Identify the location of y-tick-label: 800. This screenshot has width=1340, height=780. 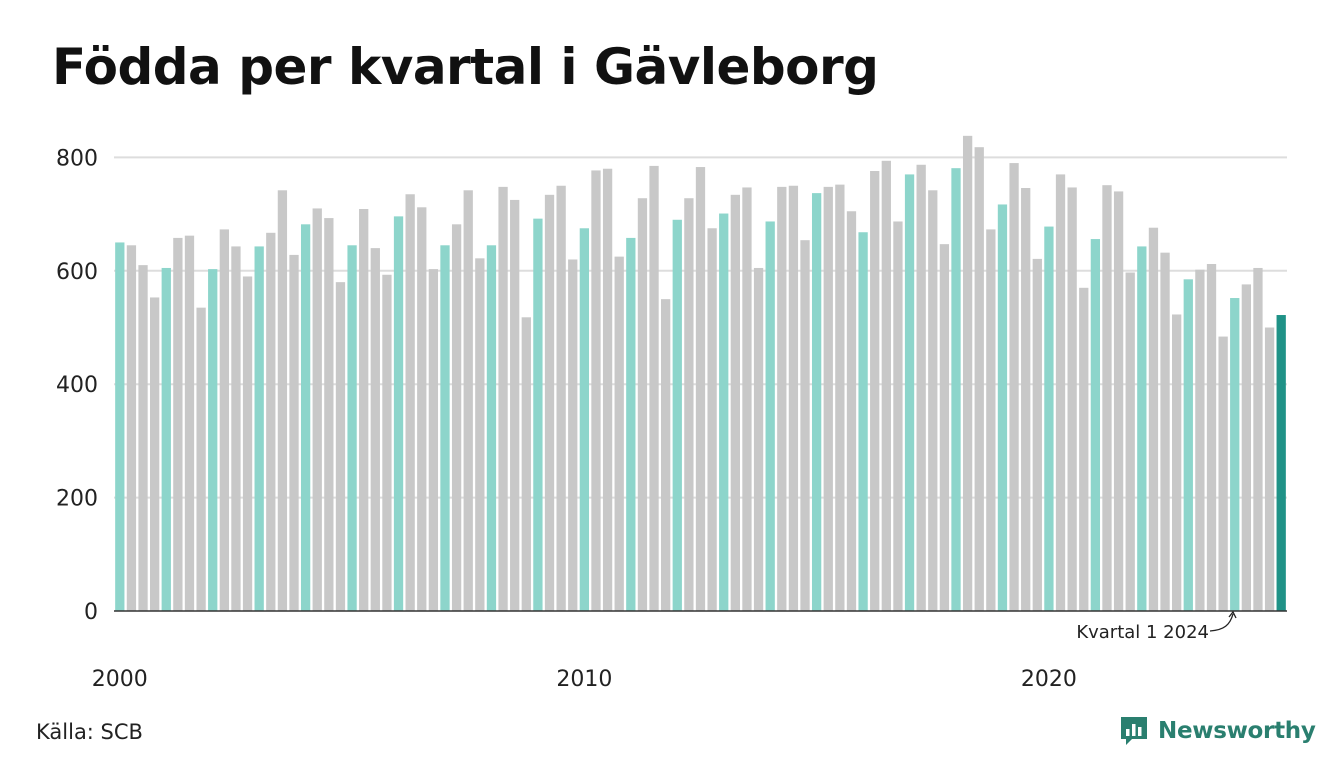
(77, 158).